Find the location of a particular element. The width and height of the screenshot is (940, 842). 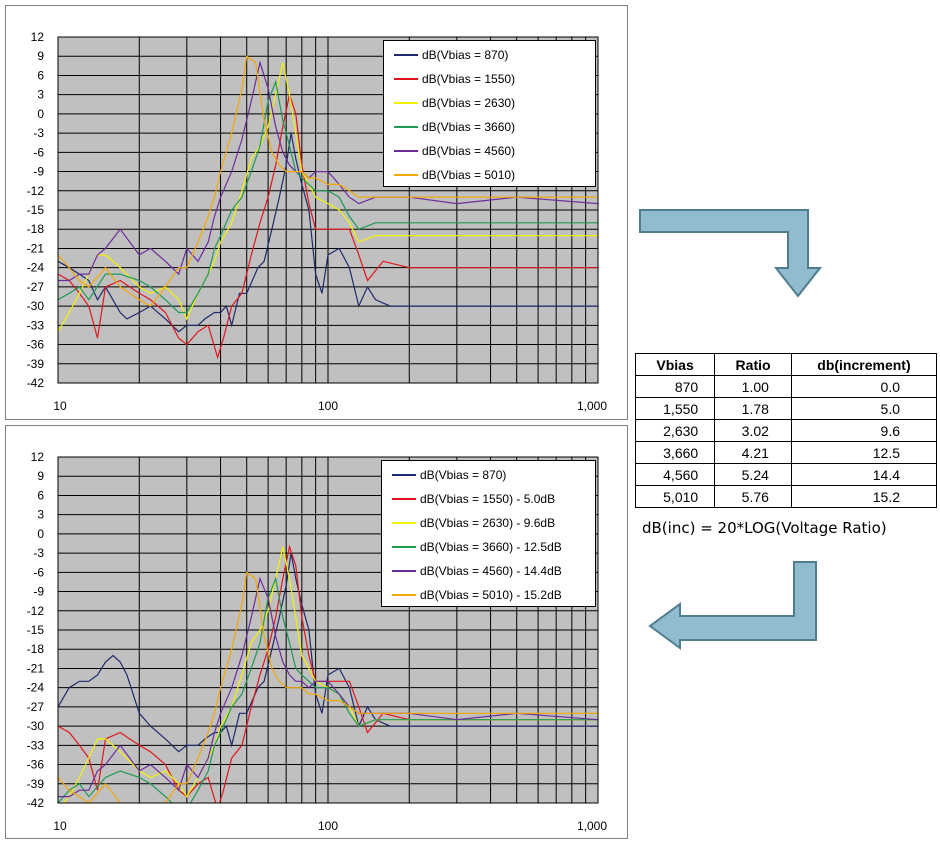

legend-label: dB(Vbias = 4560) is located at coordinates (469, 151).